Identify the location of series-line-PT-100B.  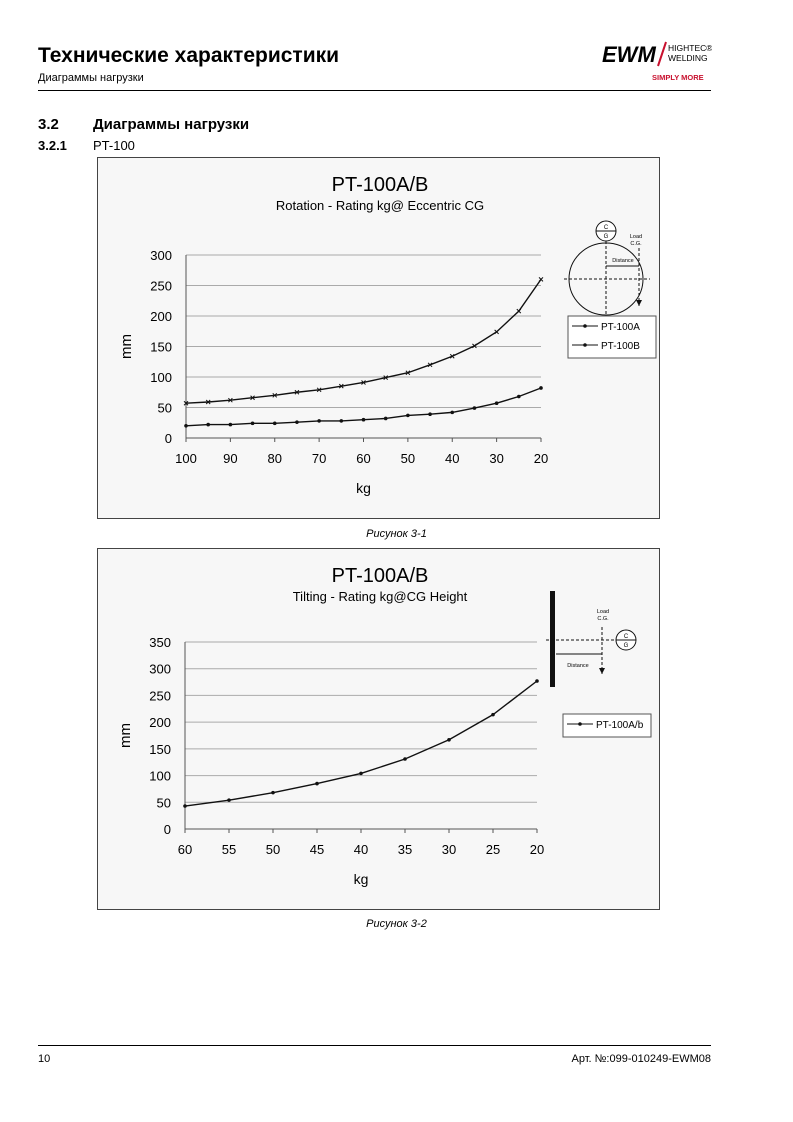
(363, 341).